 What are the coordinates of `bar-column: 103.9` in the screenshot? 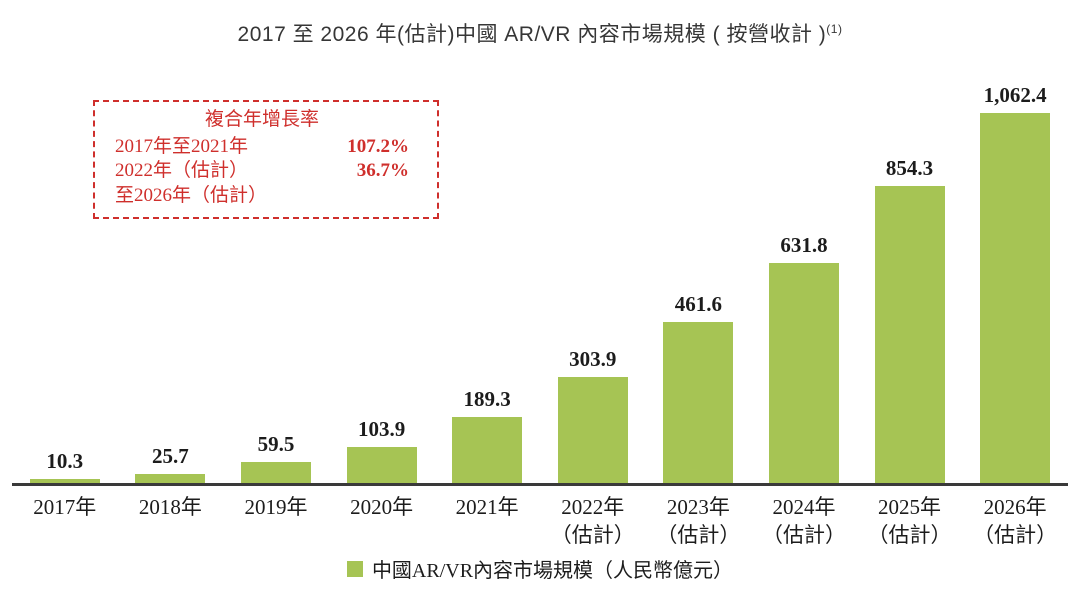 It's located at (382, 450).